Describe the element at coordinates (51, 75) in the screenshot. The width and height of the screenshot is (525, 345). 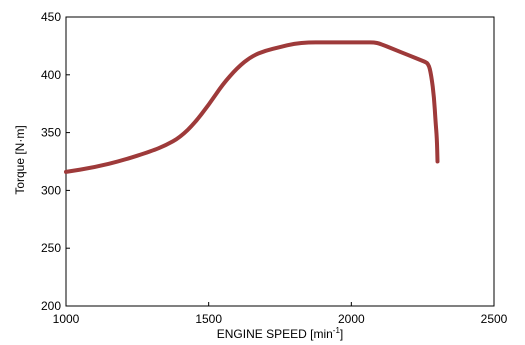
I see `y-tick-label: 400` at that location.